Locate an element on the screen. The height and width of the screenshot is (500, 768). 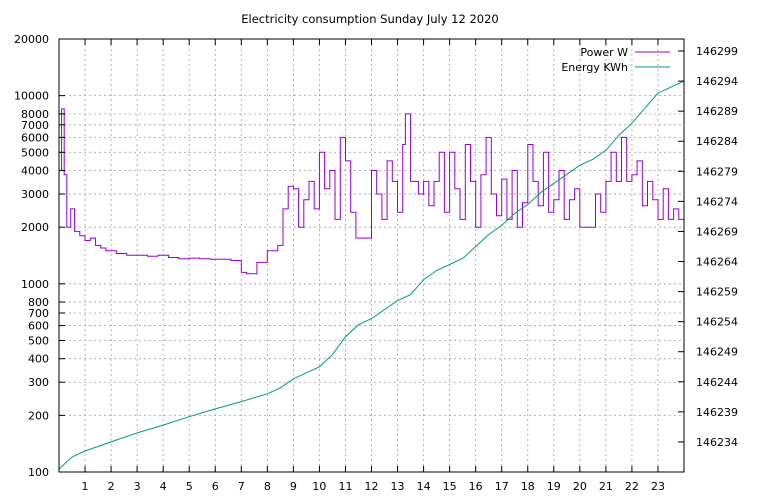
x-tick-label: 12 is located at coordinates (372, 486).